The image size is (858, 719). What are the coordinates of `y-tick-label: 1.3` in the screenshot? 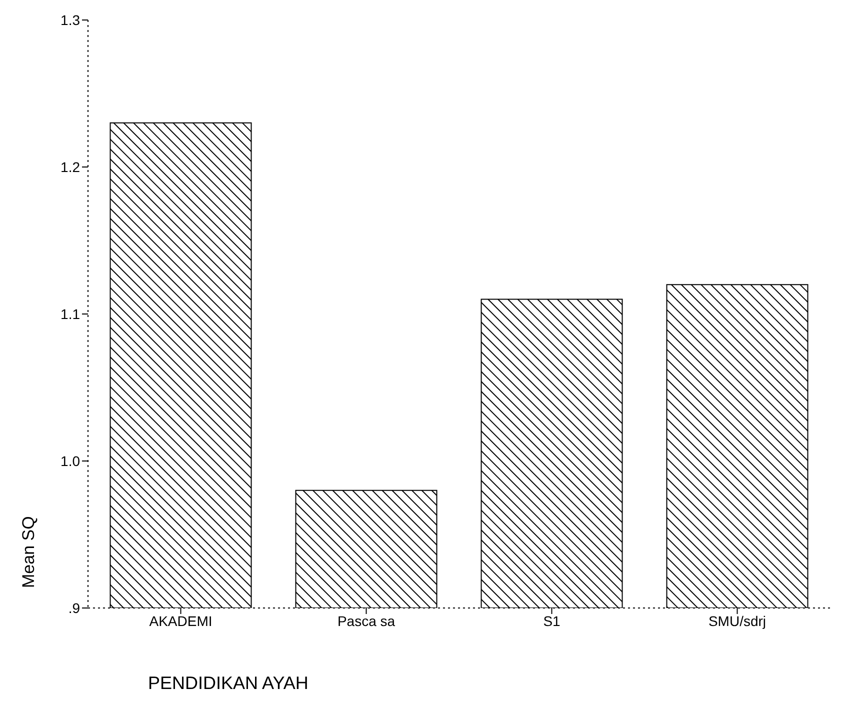 It's located at (70, 20).